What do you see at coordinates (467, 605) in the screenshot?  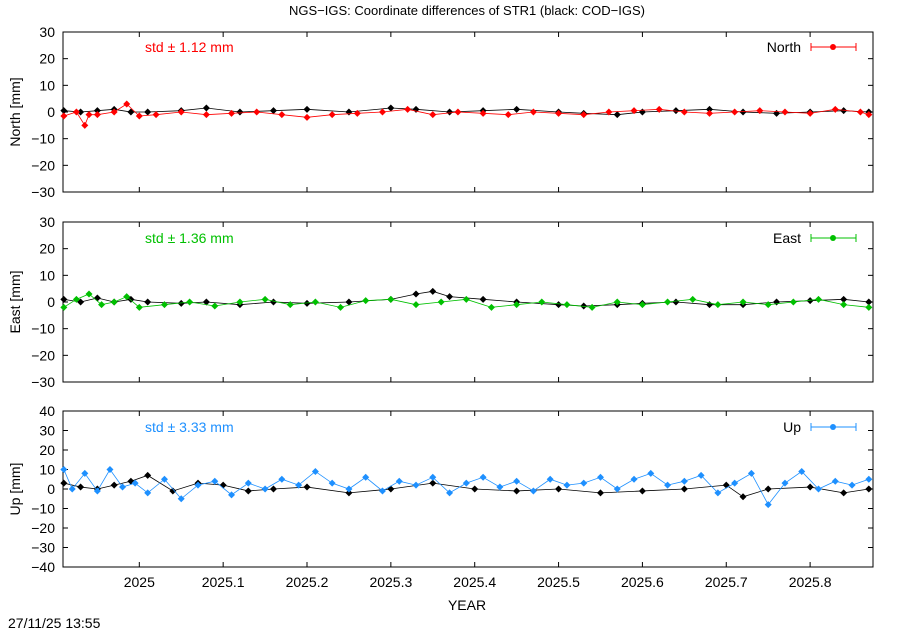 I see `x-axis-label: YEAR` at bounding box center [467, 605].